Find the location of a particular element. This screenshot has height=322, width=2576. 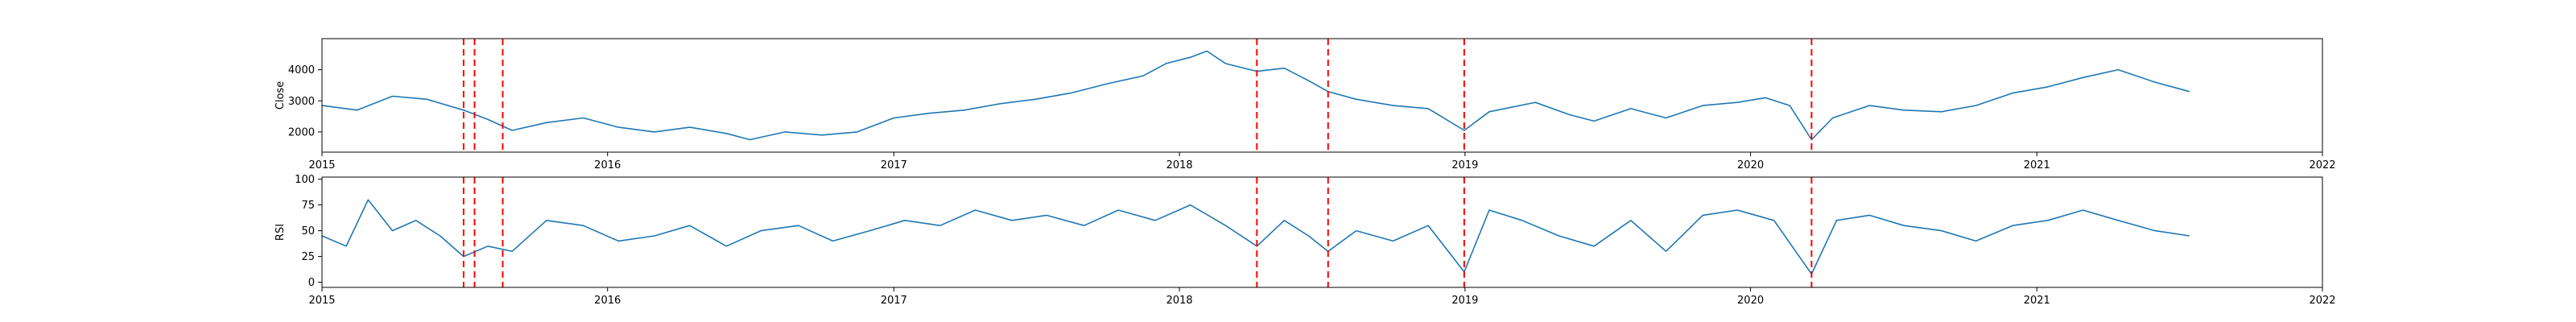

y-tick-label: 0 is located at coordinates (311, 283).